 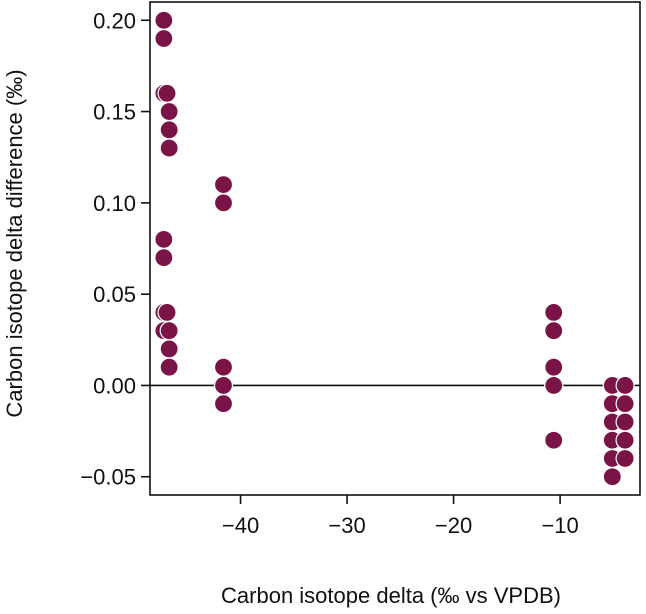 I want to click on y-tick-label: 0.15, so click(x=114, y=112).